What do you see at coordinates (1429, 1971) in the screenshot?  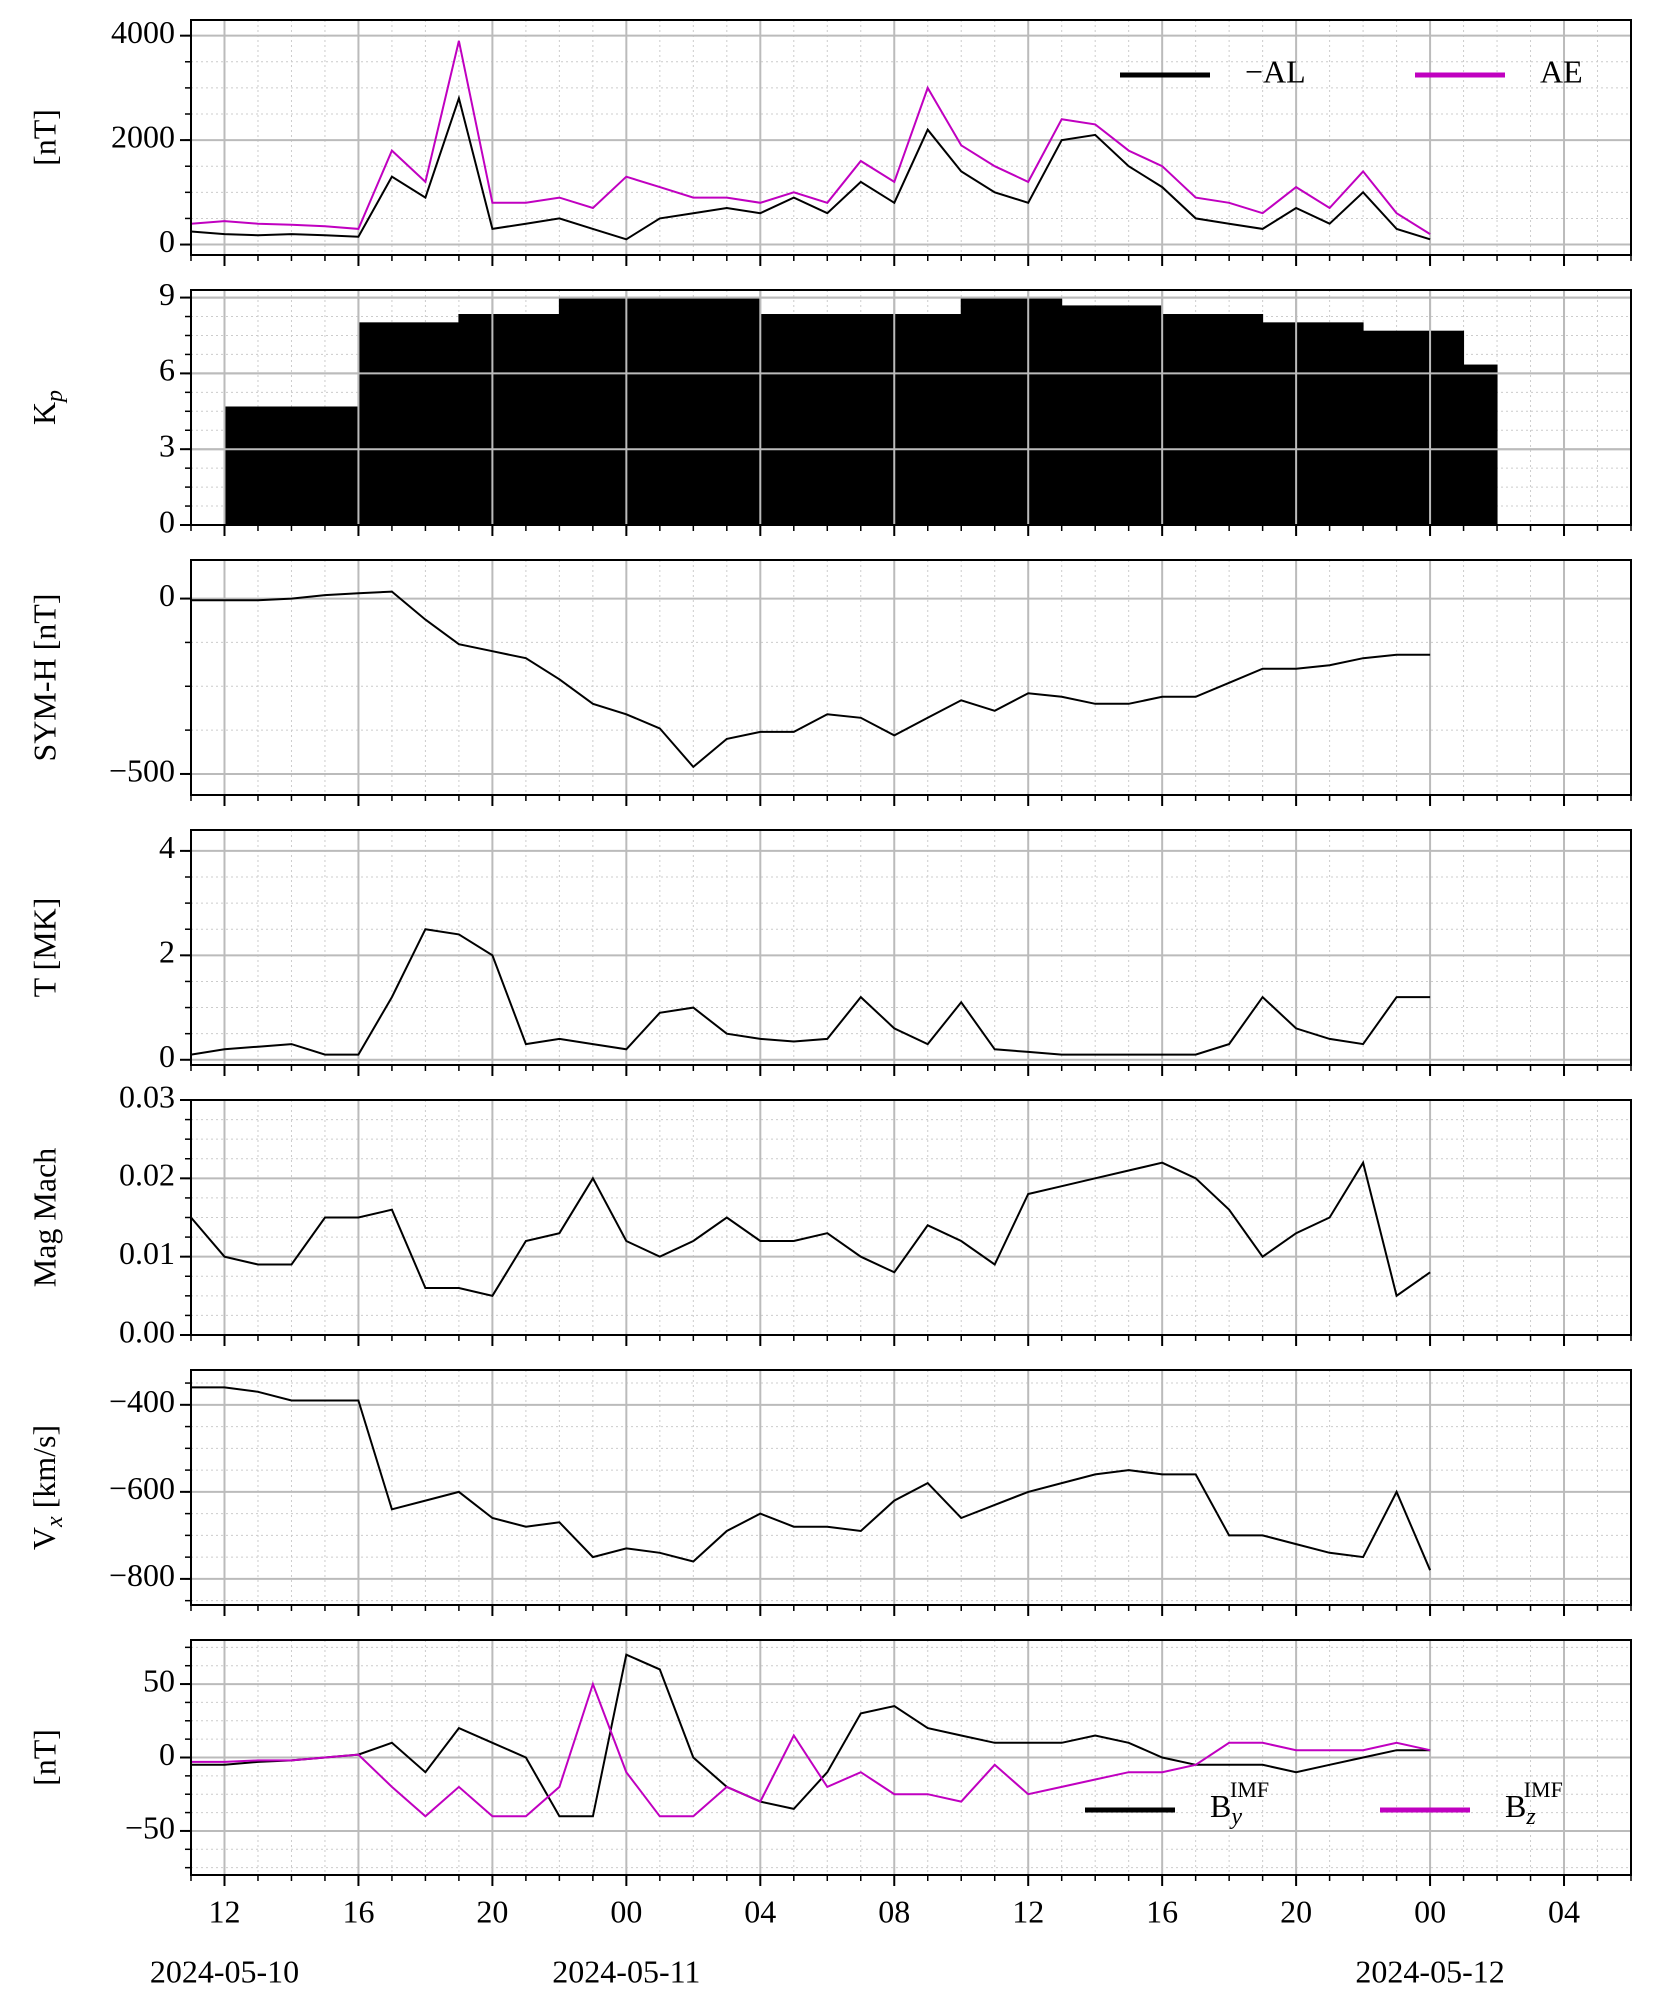 I see `x-date-label: 2024-05-12` at bounding box center [1429, 1971].